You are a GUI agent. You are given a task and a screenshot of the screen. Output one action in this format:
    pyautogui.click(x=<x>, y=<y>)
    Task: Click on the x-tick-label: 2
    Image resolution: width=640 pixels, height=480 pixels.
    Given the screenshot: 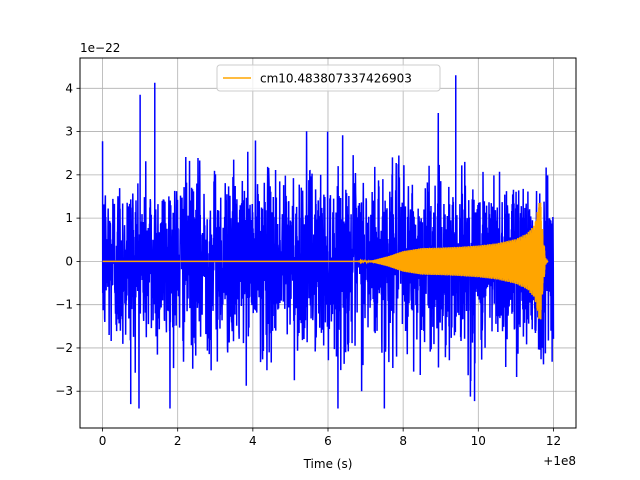 What is the action you would take?
    pyautogui.click(x=178, y=441)
    